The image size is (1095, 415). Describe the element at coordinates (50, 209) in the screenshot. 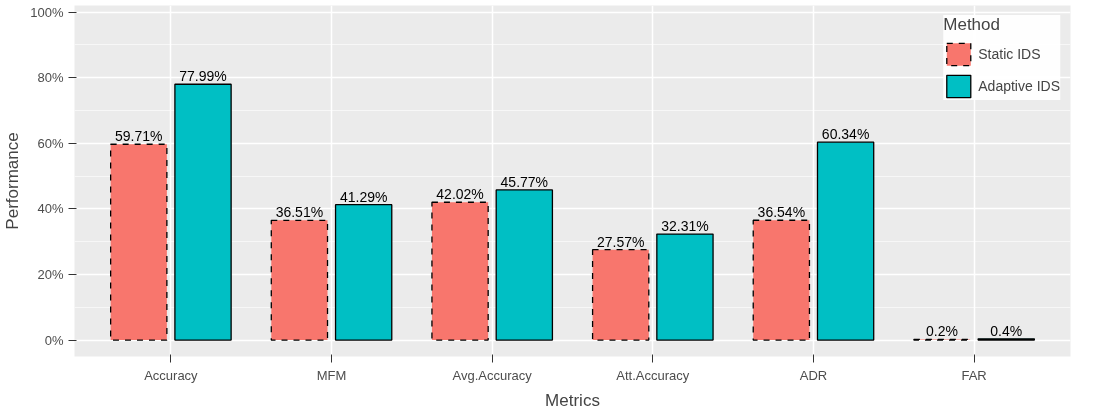

I see `y-tick-label: 40%` at that location.